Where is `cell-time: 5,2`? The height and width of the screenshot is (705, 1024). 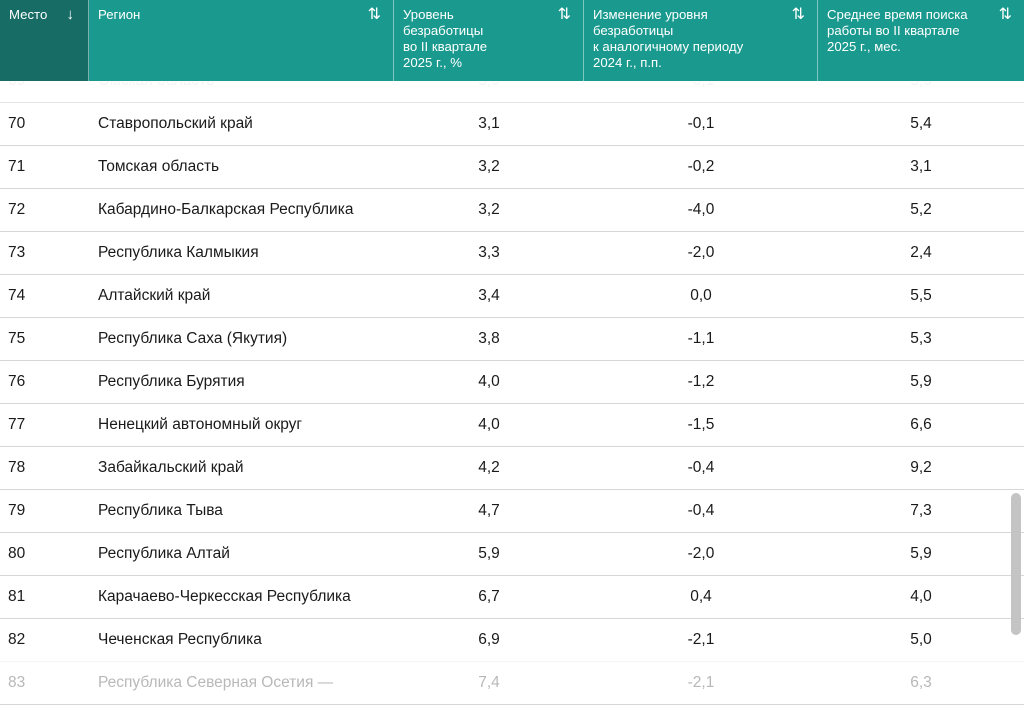 cell-time: 5,2 is located at coordinates (921, 209).